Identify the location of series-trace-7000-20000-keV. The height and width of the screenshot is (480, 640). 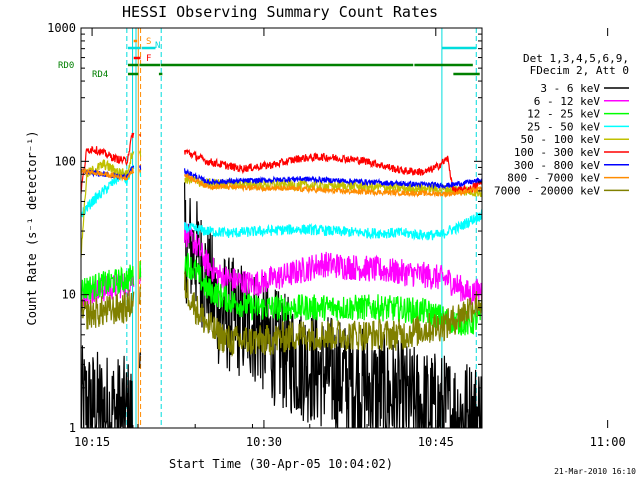
(281, 314).